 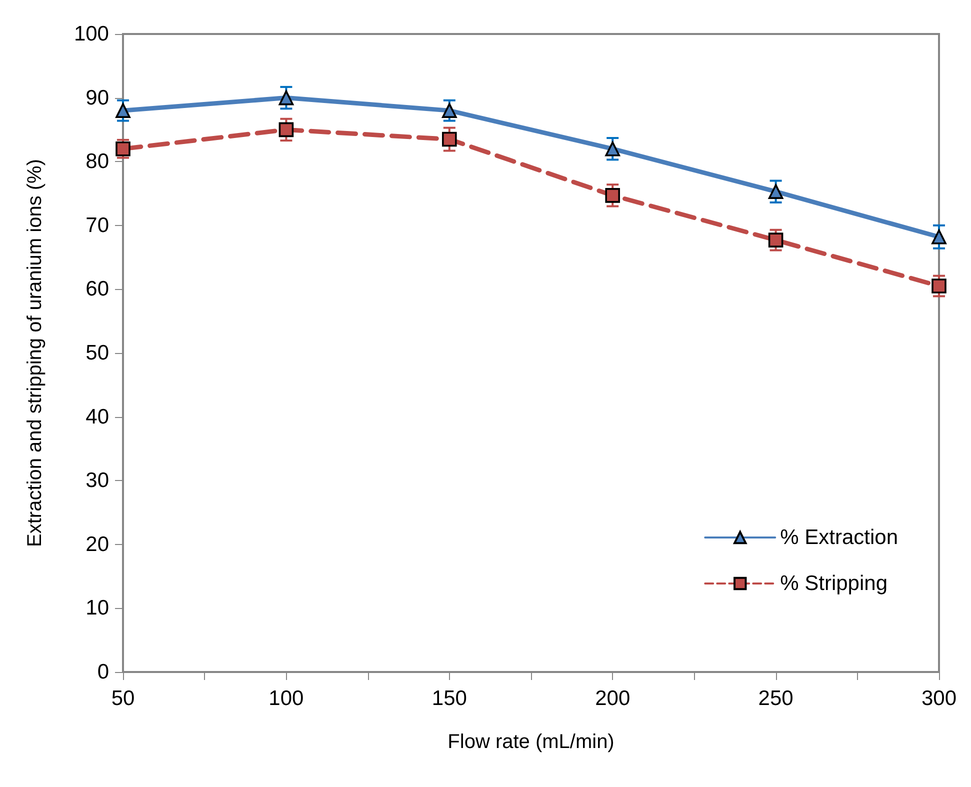 What do you see at coordinates (91, 34) in the screenshot?
I see `y-tick-label: 100` at bounding box center [91, 34].